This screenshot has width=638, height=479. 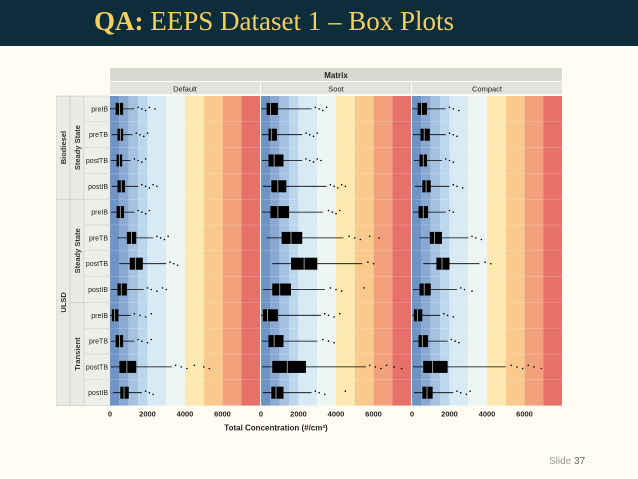 What do you see at coordinates (298, 414) in the screenshot?
I see `x-tick-soot-2000: 2000` at bounding box center [298, 414].